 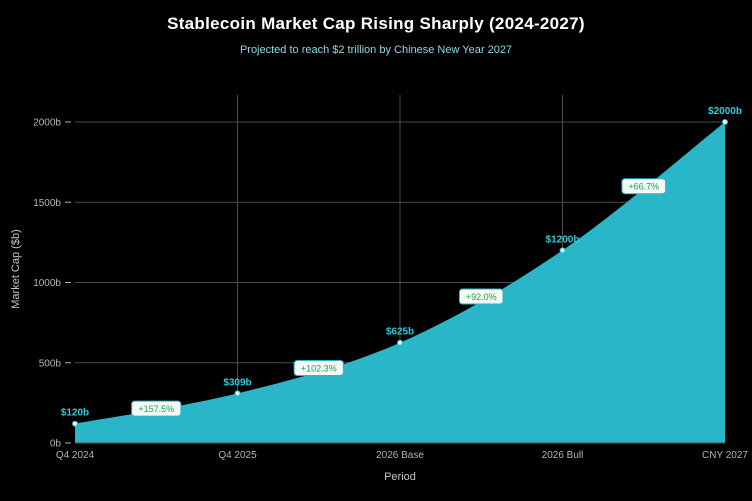 What do you see at coordinates (400, 455) in the screenshot?
I see `x-tick-label: 2026 Base` at bounding box center [400, 455].